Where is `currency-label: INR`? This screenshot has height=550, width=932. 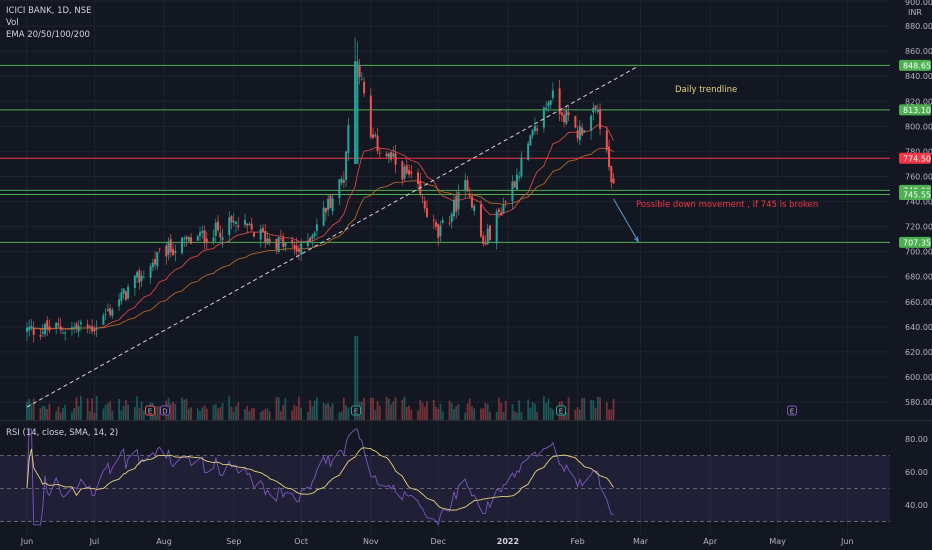
currency-label: INR is located at coordinates (915, 12).